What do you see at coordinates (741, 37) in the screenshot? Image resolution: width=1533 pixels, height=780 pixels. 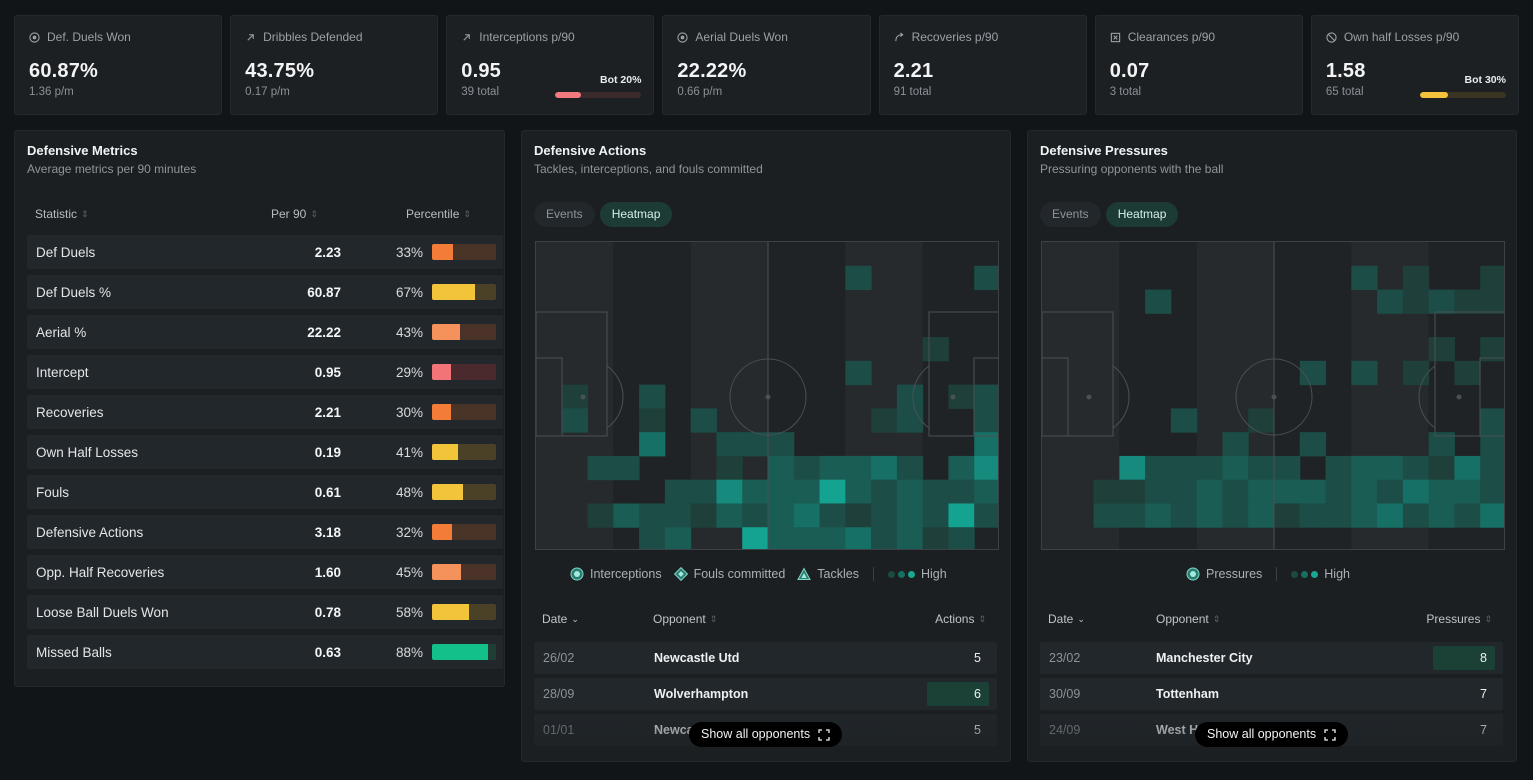 I see `stat-card-label: Aerial Duels Won` at bounding box center [741, 37].